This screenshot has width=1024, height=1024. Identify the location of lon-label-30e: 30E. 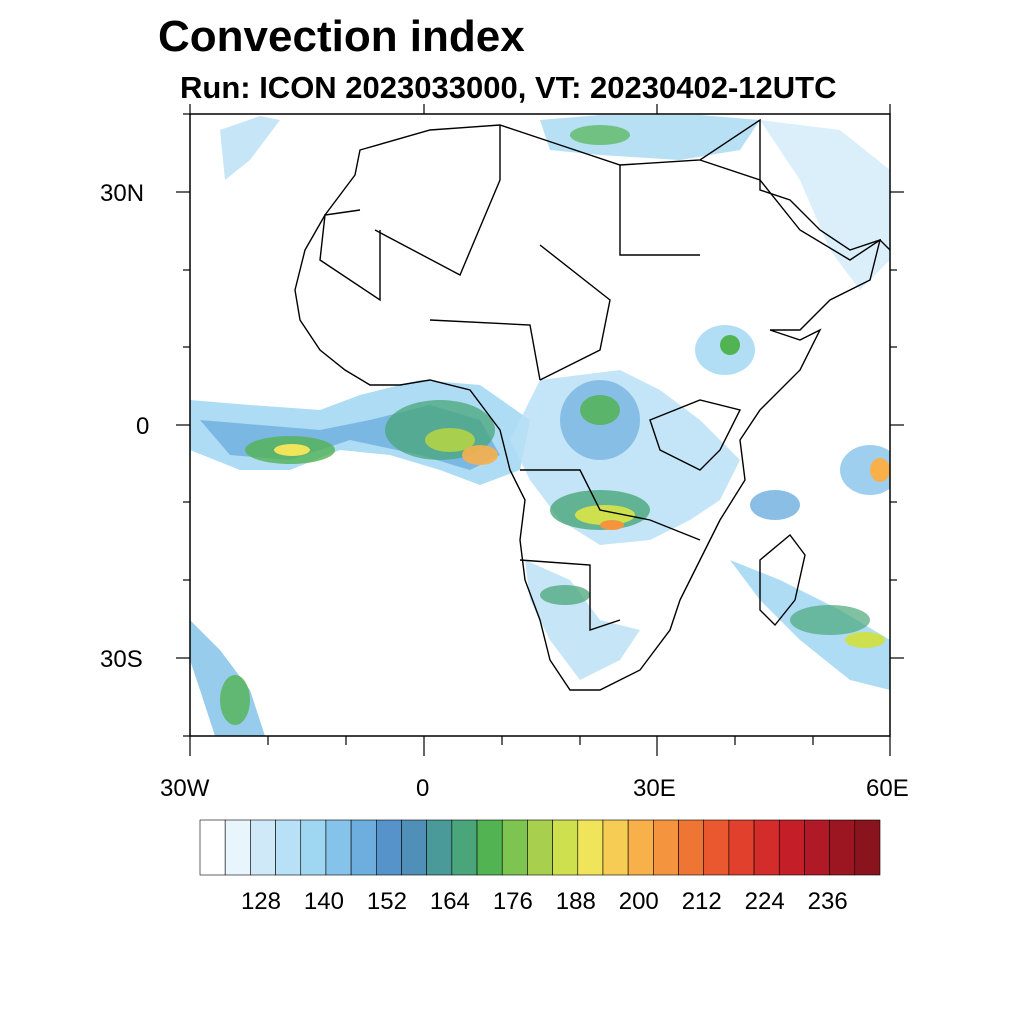
(654, 788).